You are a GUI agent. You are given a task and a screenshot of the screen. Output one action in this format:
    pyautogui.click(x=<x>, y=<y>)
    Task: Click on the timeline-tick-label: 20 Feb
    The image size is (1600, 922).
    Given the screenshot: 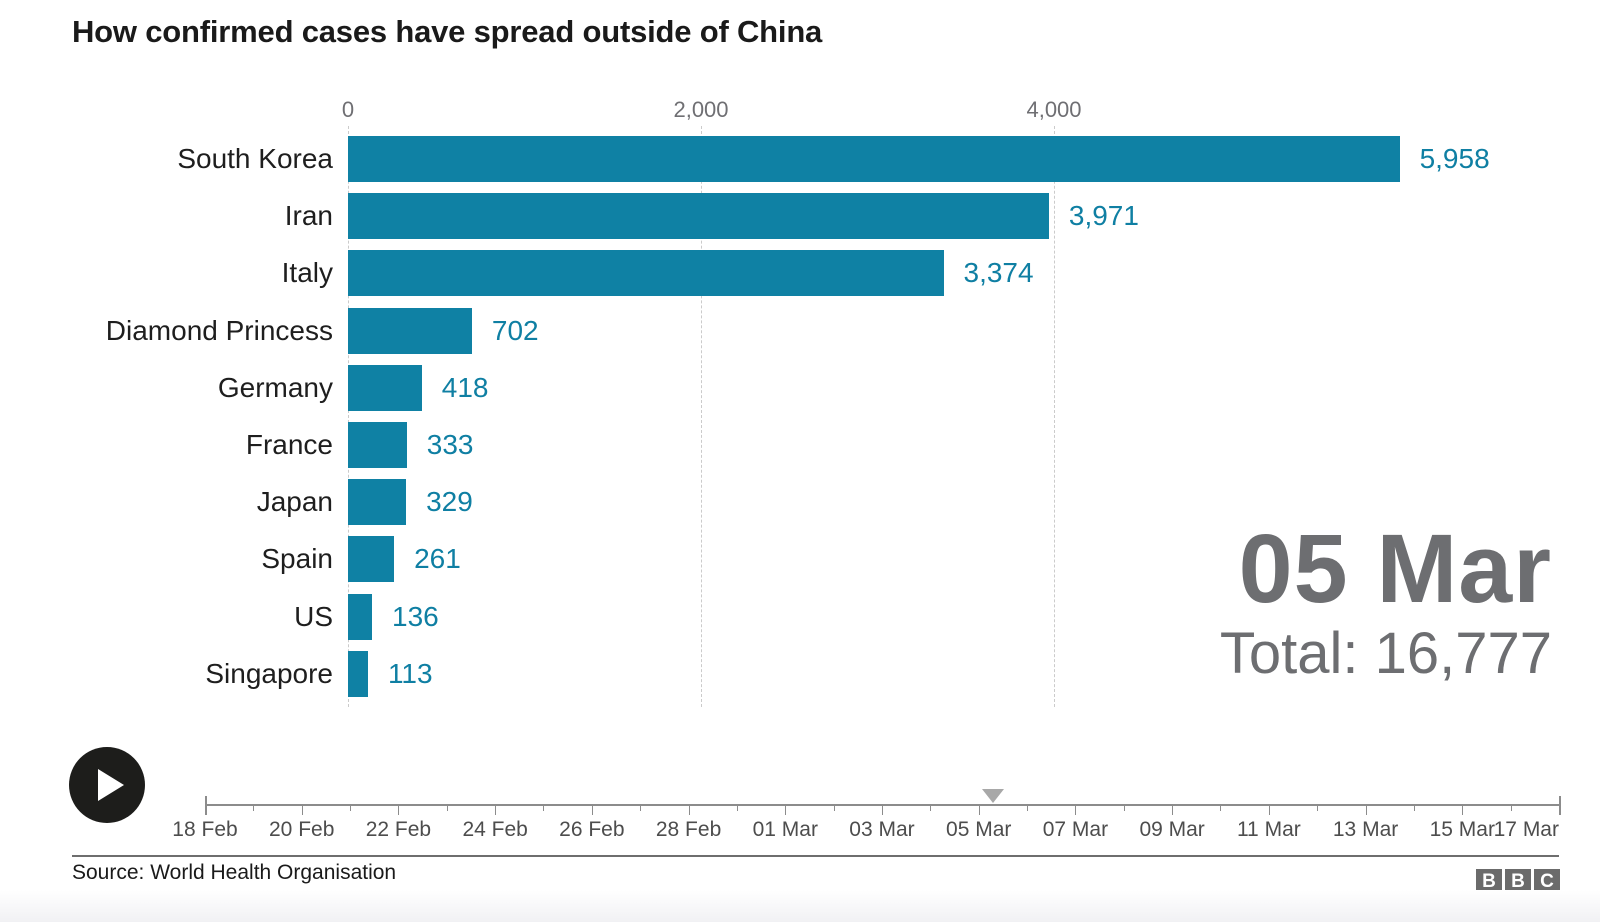 What is the action you would take?
    pyautogui.click(x=302, y=829)
    